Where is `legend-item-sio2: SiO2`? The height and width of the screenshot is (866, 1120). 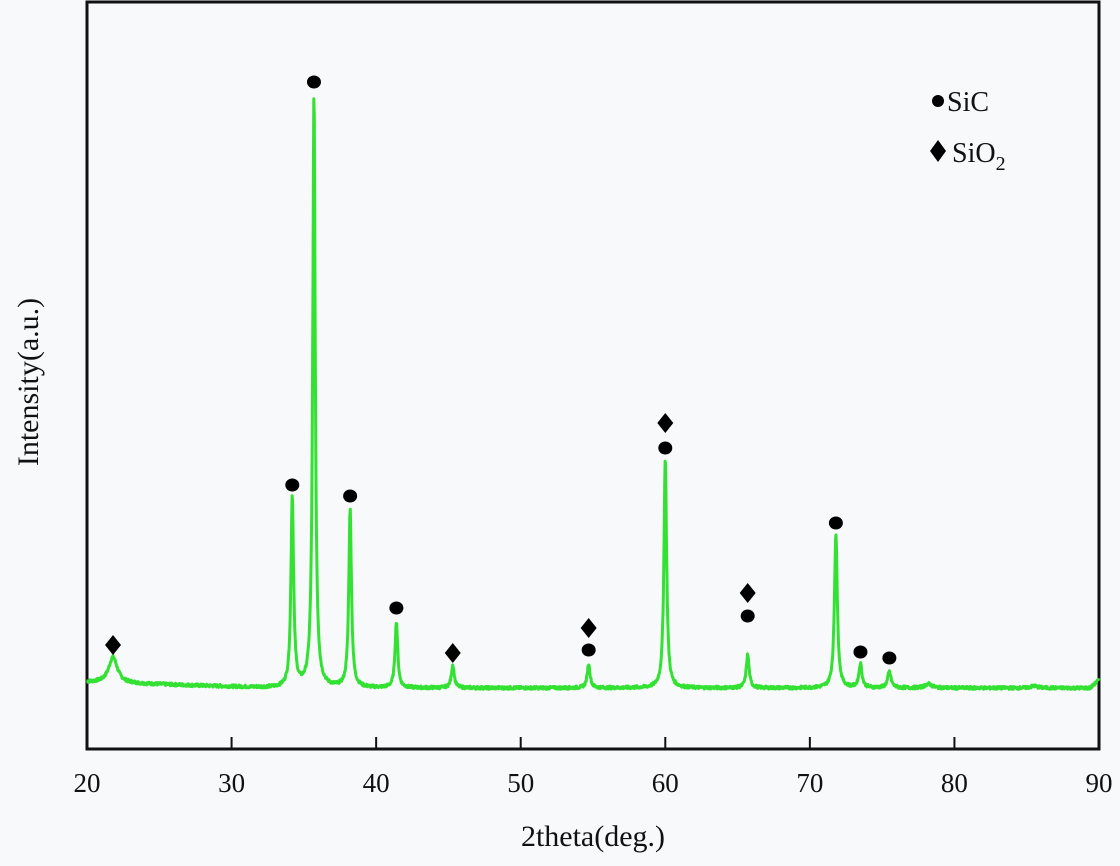 legend-item-sio2: SiO2 is located at coordinates (968, 156).